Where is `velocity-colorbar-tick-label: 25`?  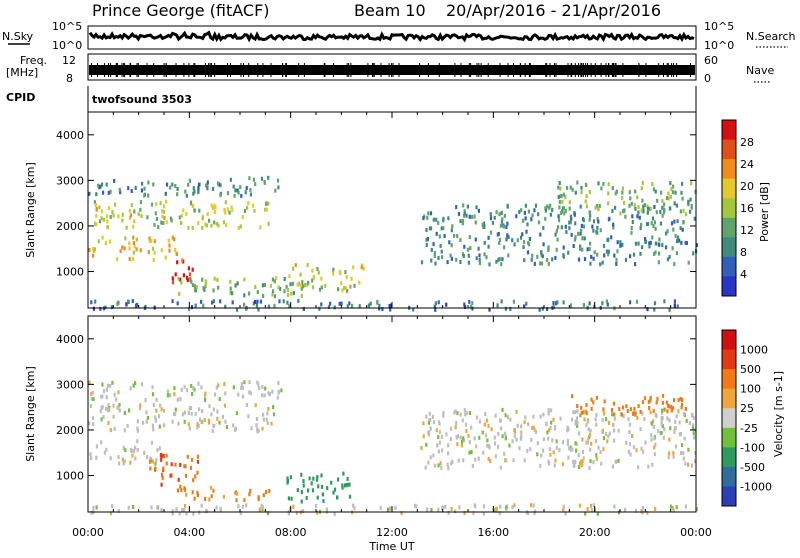
velocity-colorbar-tick-label: 25 is located at coordinates (747, 408).